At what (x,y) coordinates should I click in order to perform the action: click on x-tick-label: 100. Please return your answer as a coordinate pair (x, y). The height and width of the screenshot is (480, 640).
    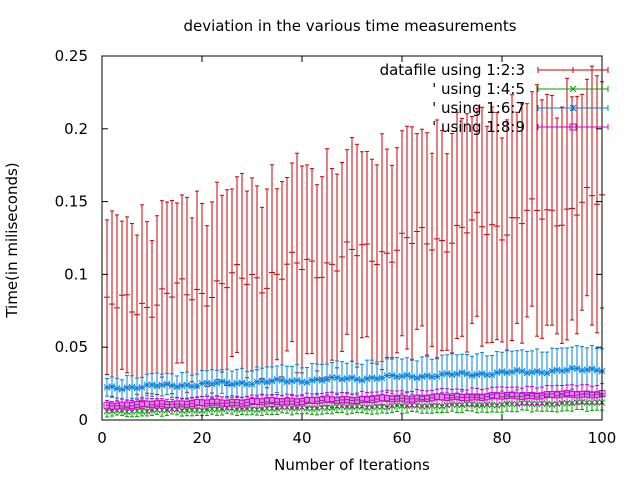
    Looking at the image, I should click on (602, 438).